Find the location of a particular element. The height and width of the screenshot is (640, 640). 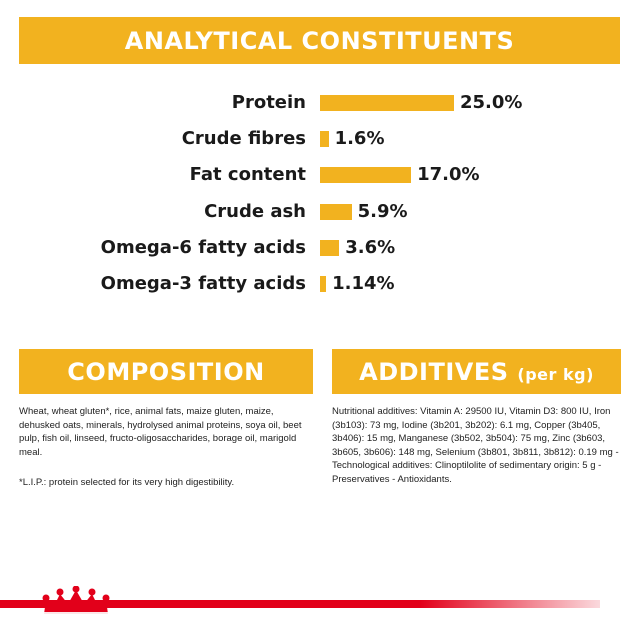

constituent-label: Crude ash is located at coordinates (255, 211).